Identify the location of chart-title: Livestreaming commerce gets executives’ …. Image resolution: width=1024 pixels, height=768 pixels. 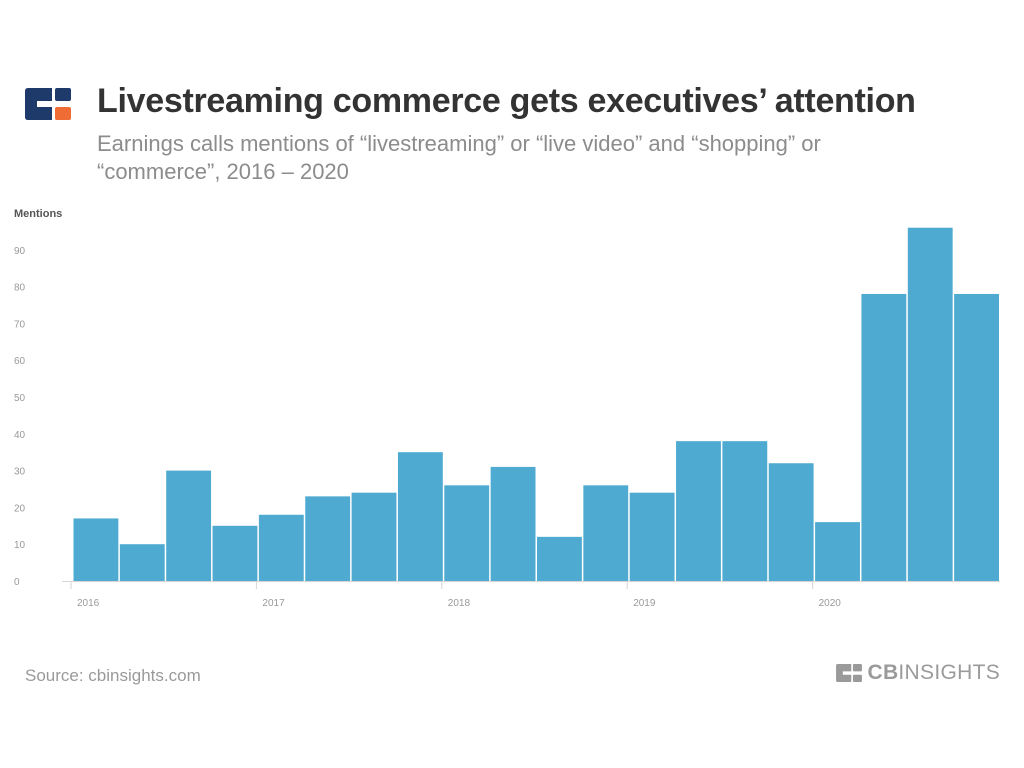
(506, 101).